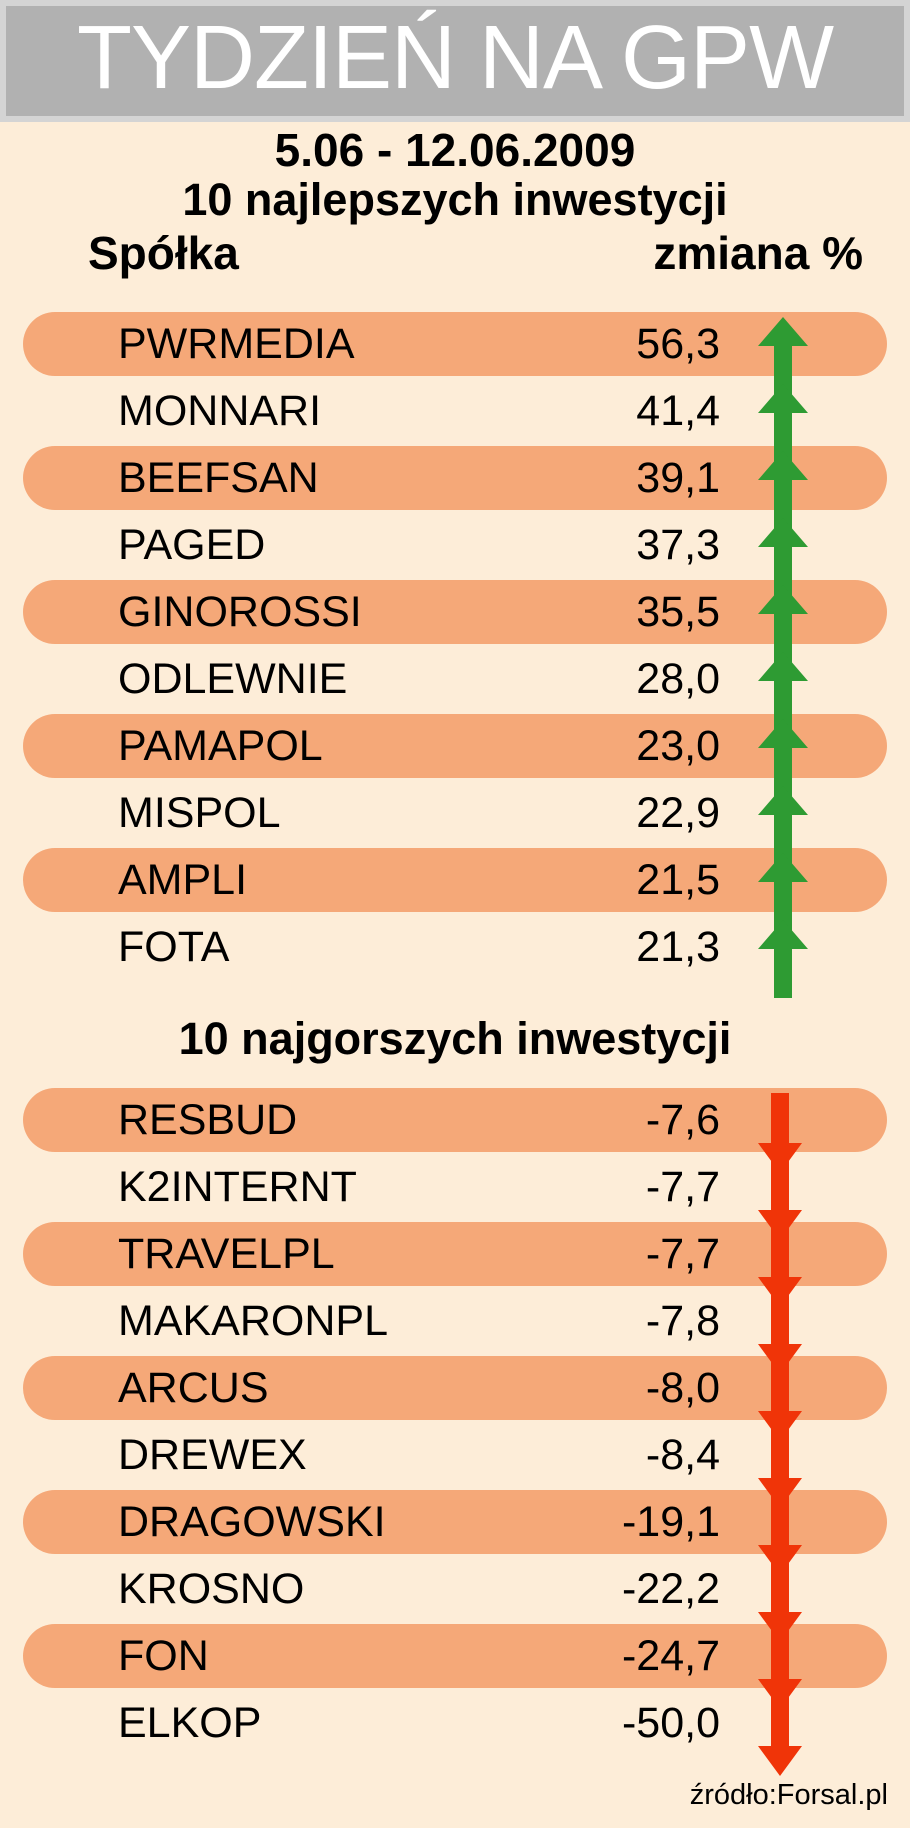 The image size is (910, 1828). What do you see at coordinates (190, 1723) in the screenshot?
I see `company-name: ELKOP` at bounding box center [190, 1723].